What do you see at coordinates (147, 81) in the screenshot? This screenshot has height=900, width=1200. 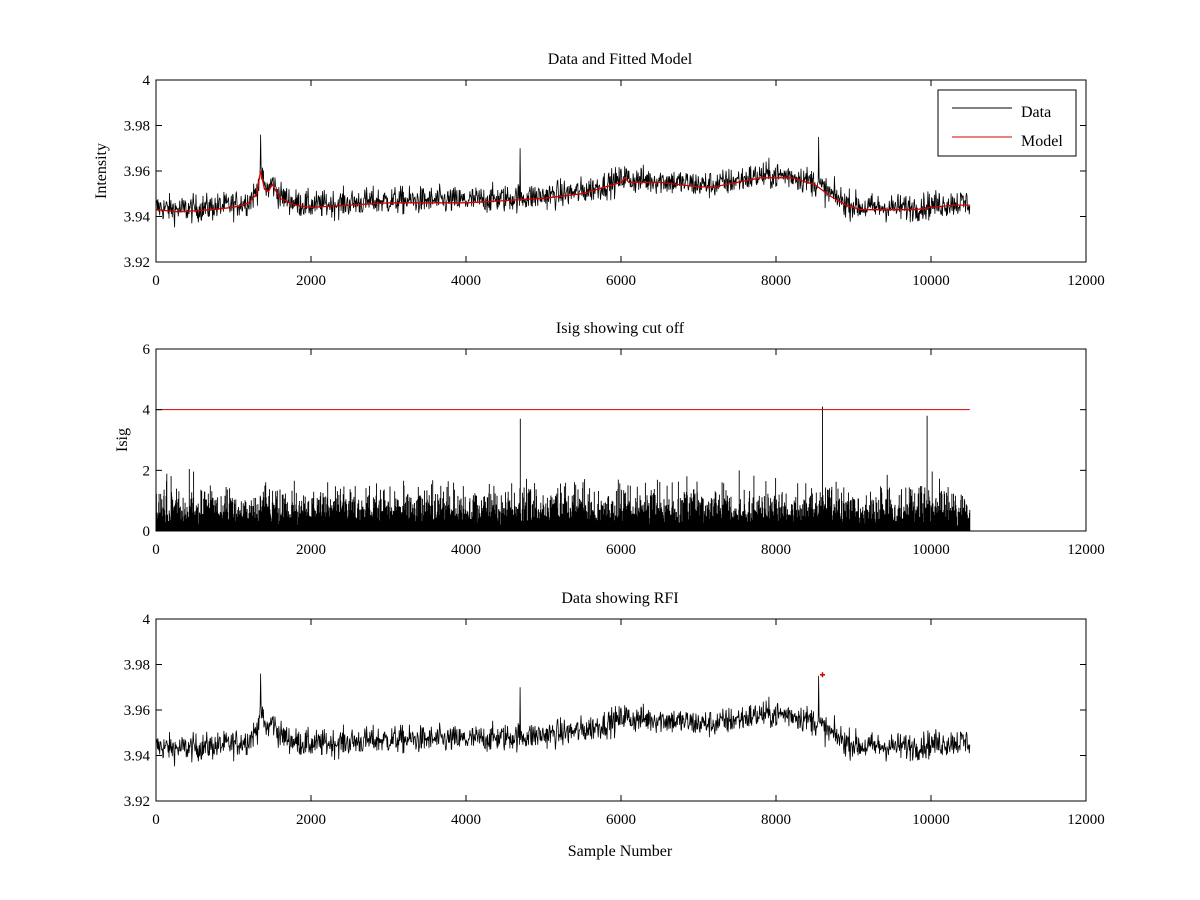 I see `panel-1-ytick-label: 4` at bounding box center [147, 81].